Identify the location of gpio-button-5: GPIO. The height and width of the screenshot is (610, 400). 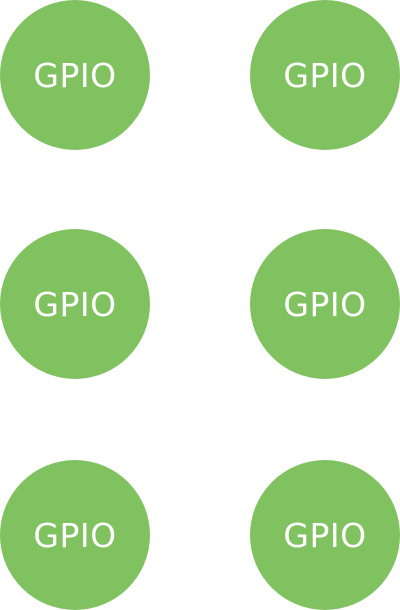
(75, 535).